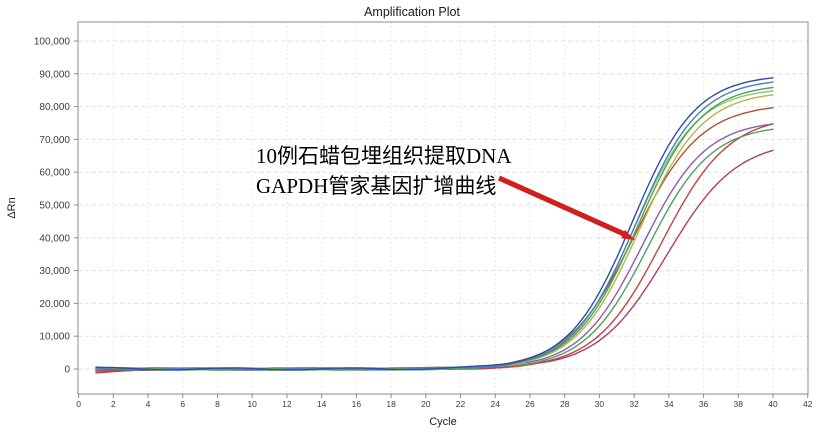  I want to click on y-tick-label: 100,000, so click(52, 42).